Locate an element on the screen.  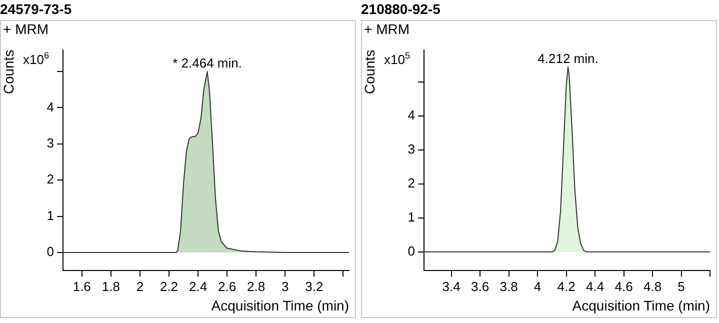
annotation: 4.212 min. is located at coordinates (568, 58).